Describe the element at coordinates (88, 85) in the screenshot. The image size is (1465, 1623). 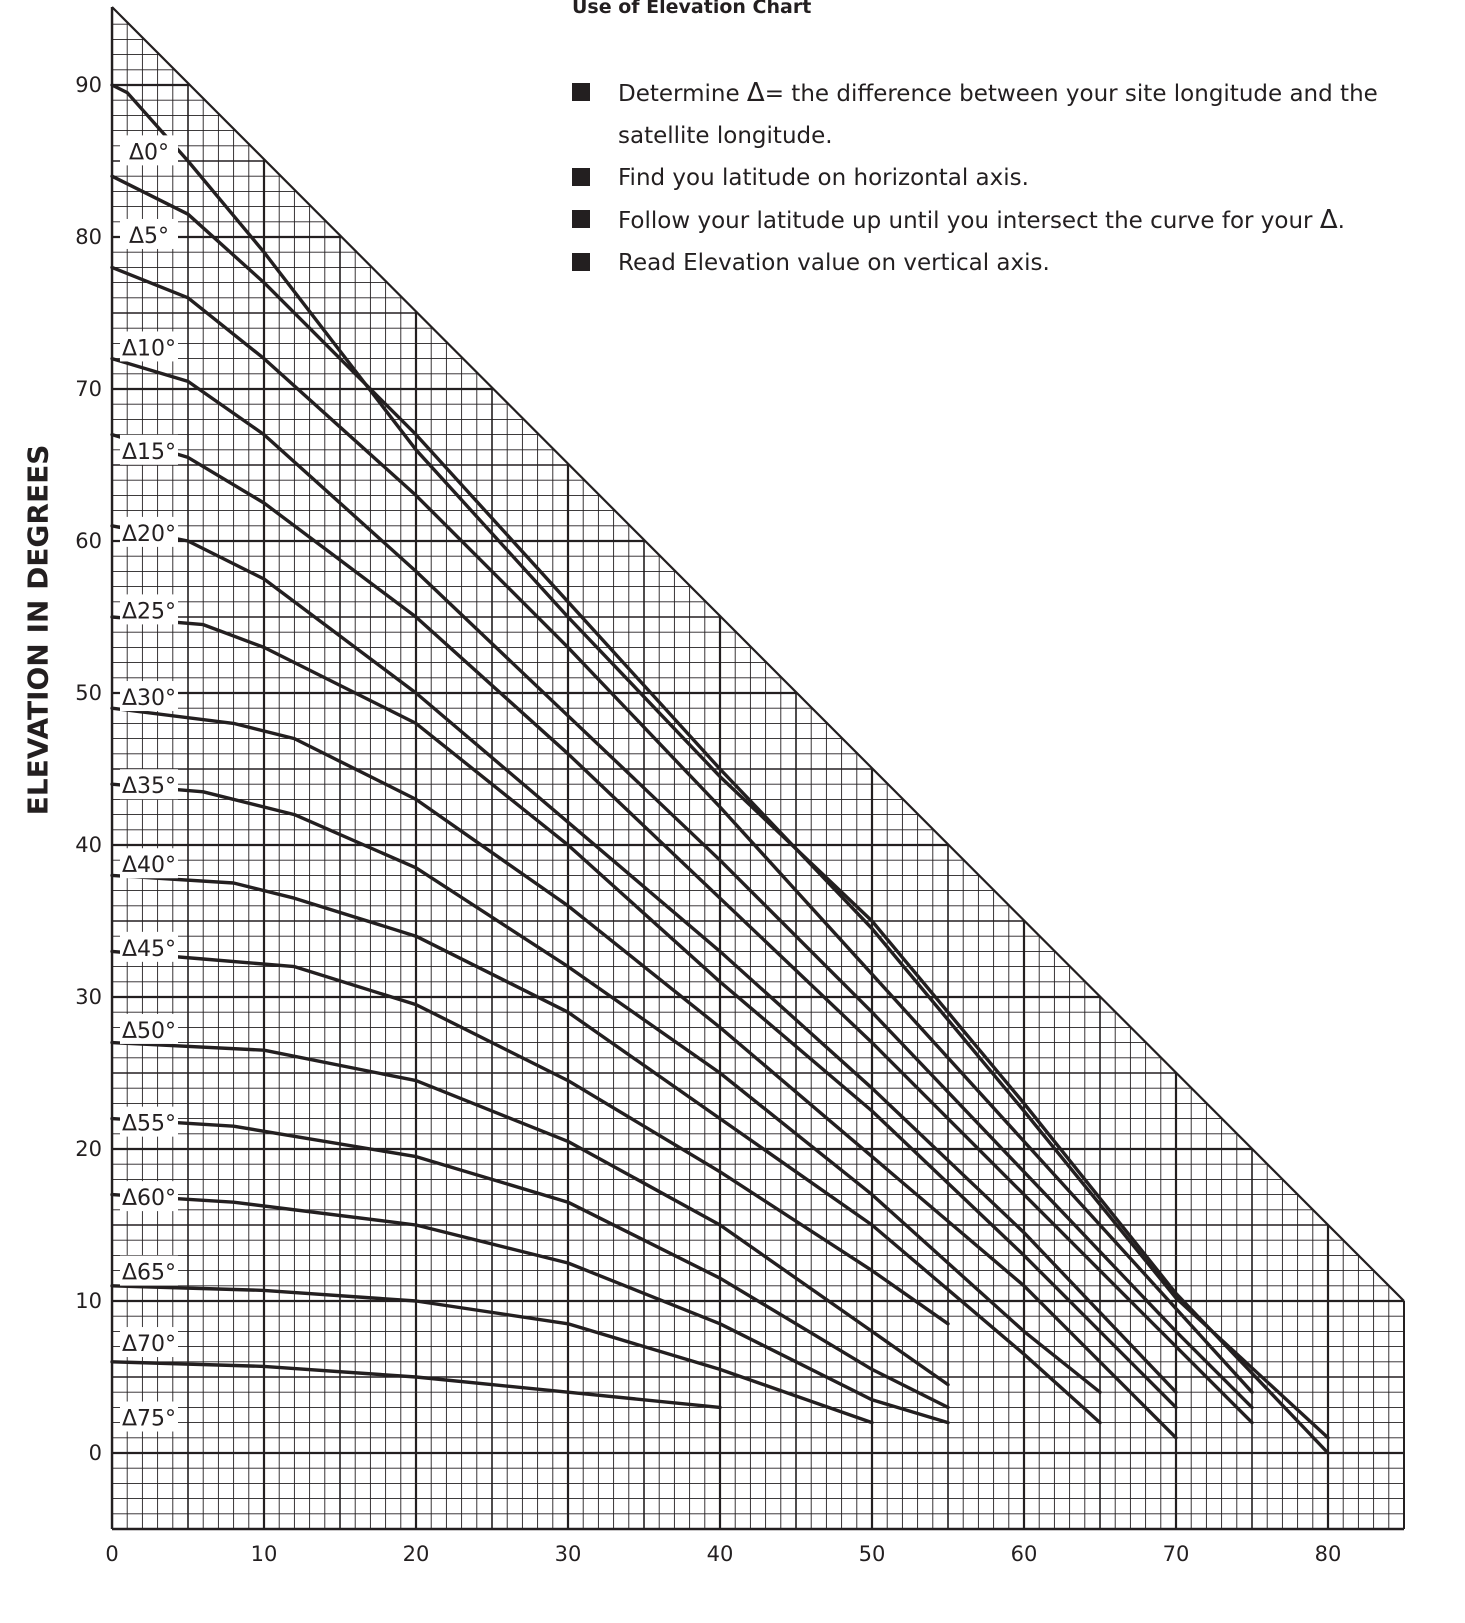
I see `y-tick-label: 90` at that location.